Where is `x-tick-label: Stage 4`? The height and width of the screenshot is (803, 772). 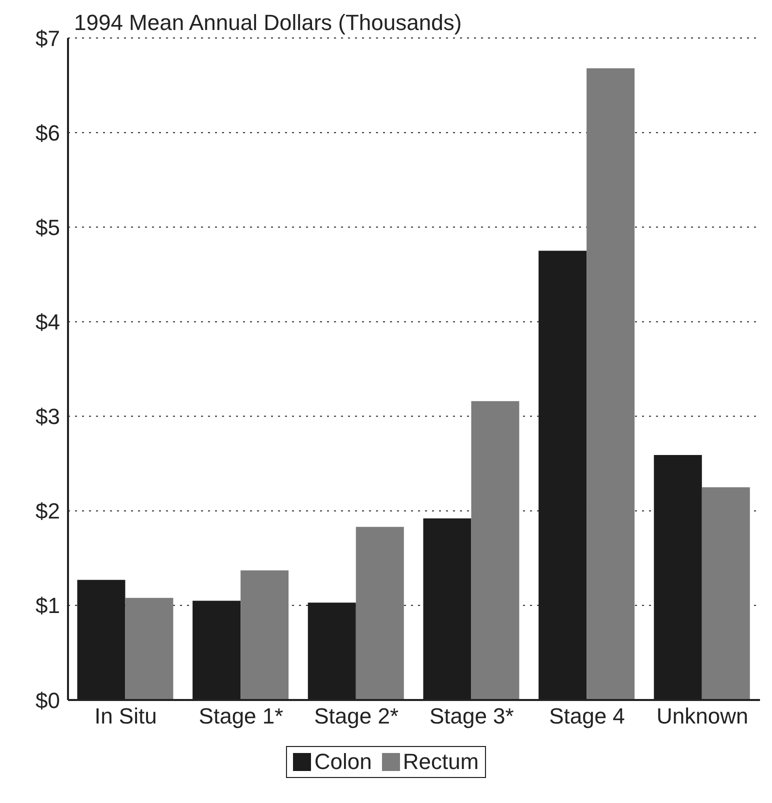
x-tick-label: Stage 4 is located at coordinates (587, 716).